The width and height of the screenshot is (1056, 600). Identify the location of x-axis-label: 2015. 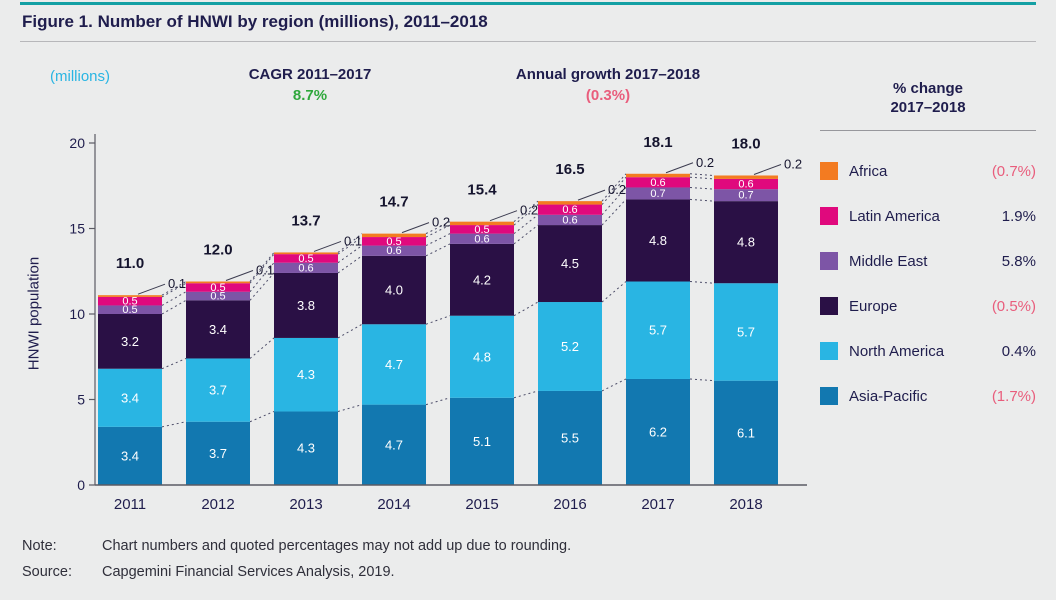
(481, 504).